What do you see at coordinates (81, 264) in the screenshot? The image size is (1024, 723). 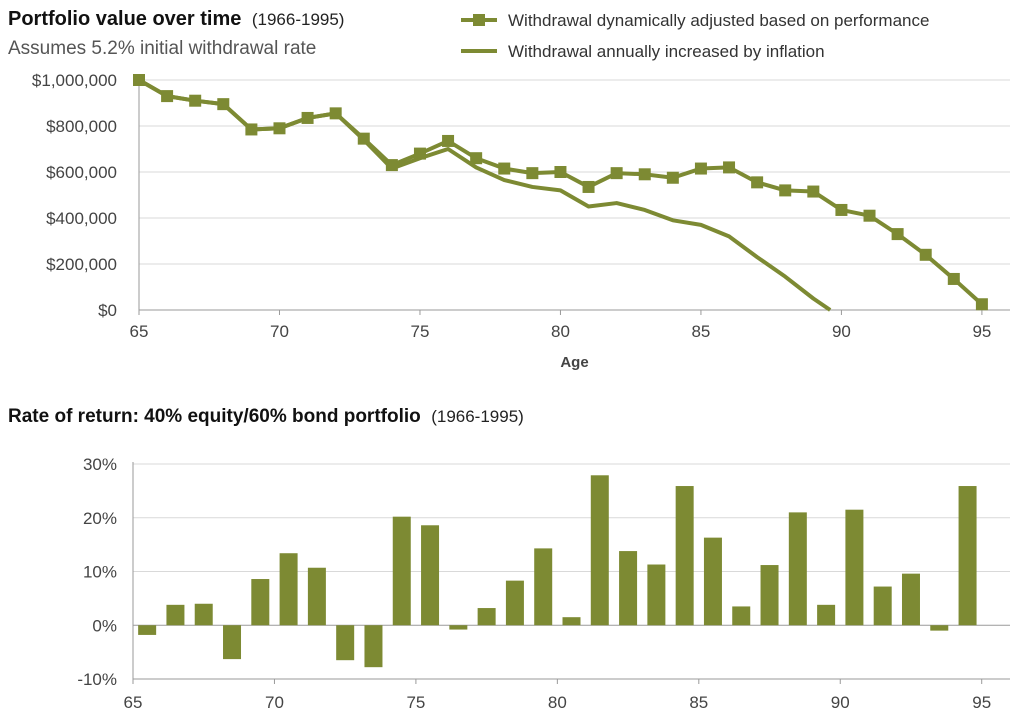 I see `y-tick-label: $200,000` at bounding box center [81, 264].